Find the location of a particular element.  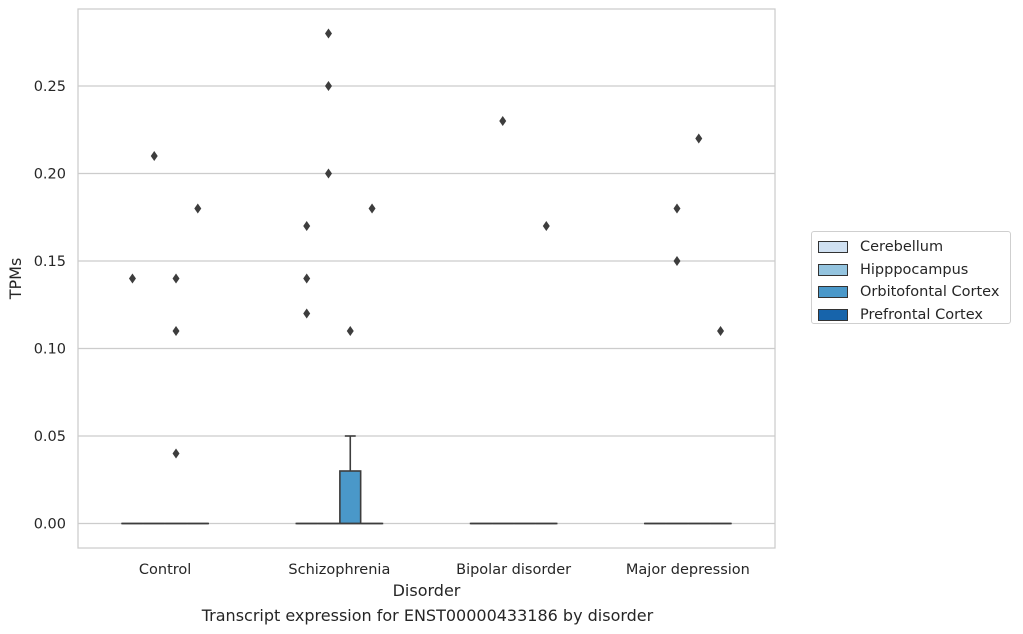

y-axis-label: TPMs is located at coordinates (15, 279).